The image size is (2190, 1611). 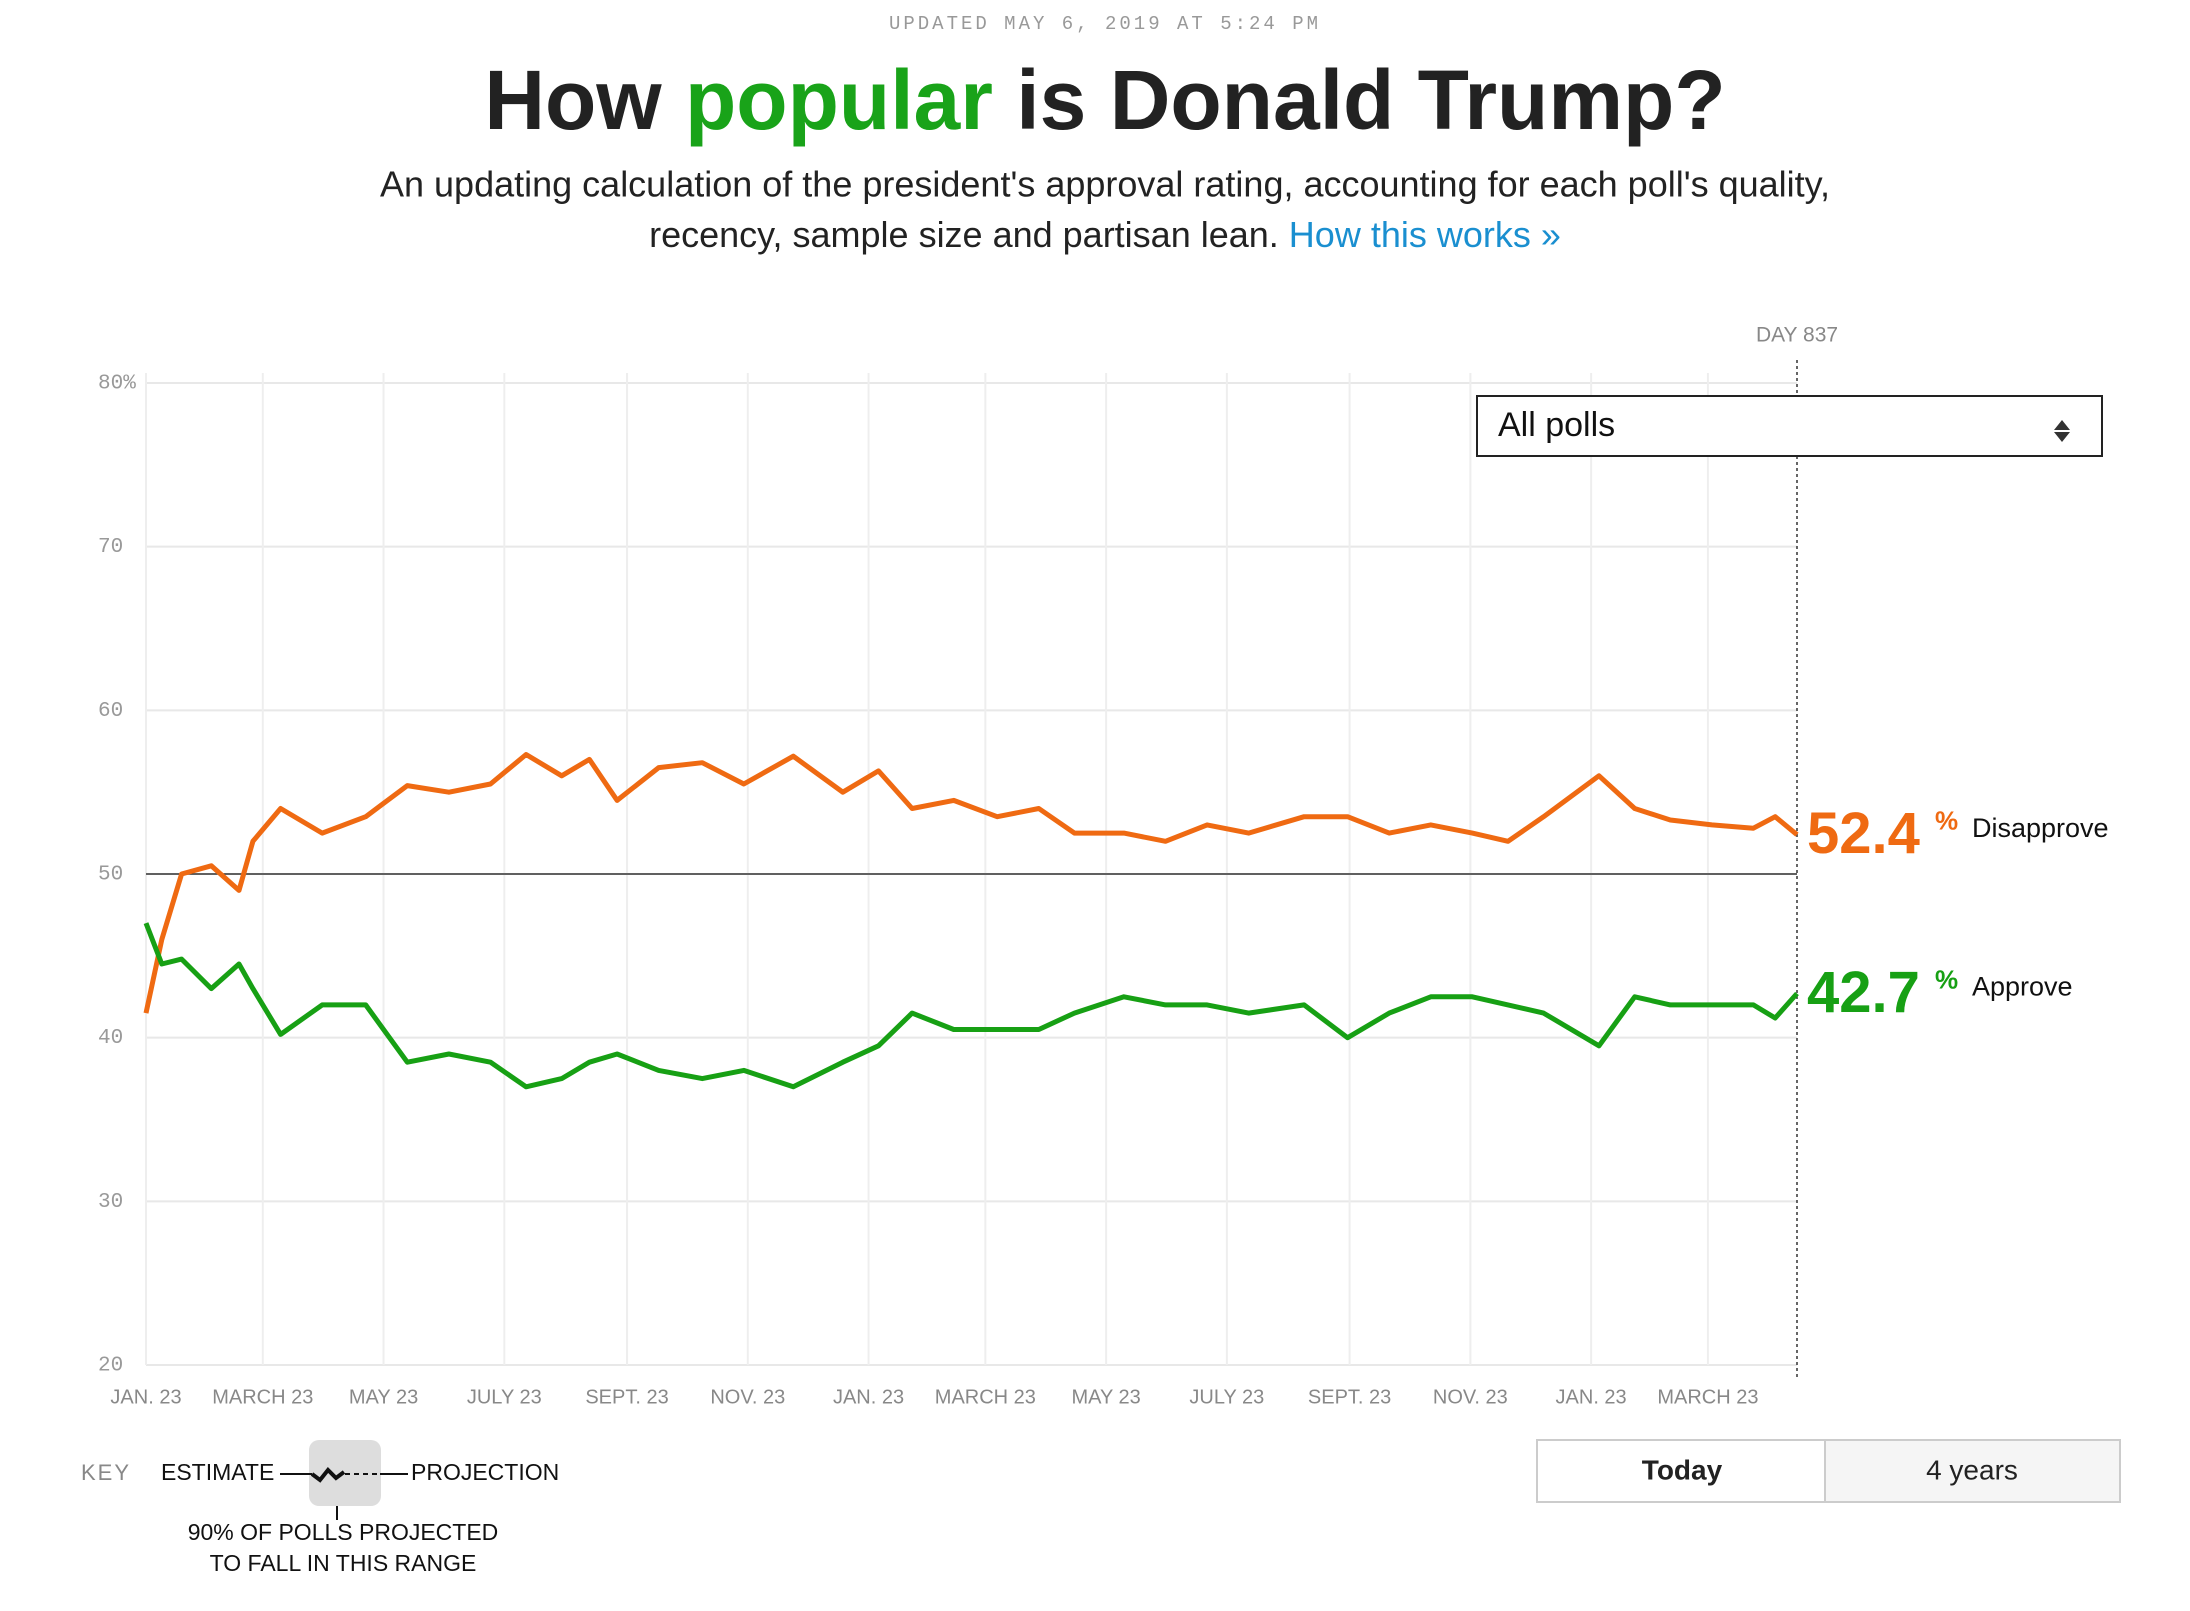 I want to click on title-highlight: popular, so click(x=839, y=100).